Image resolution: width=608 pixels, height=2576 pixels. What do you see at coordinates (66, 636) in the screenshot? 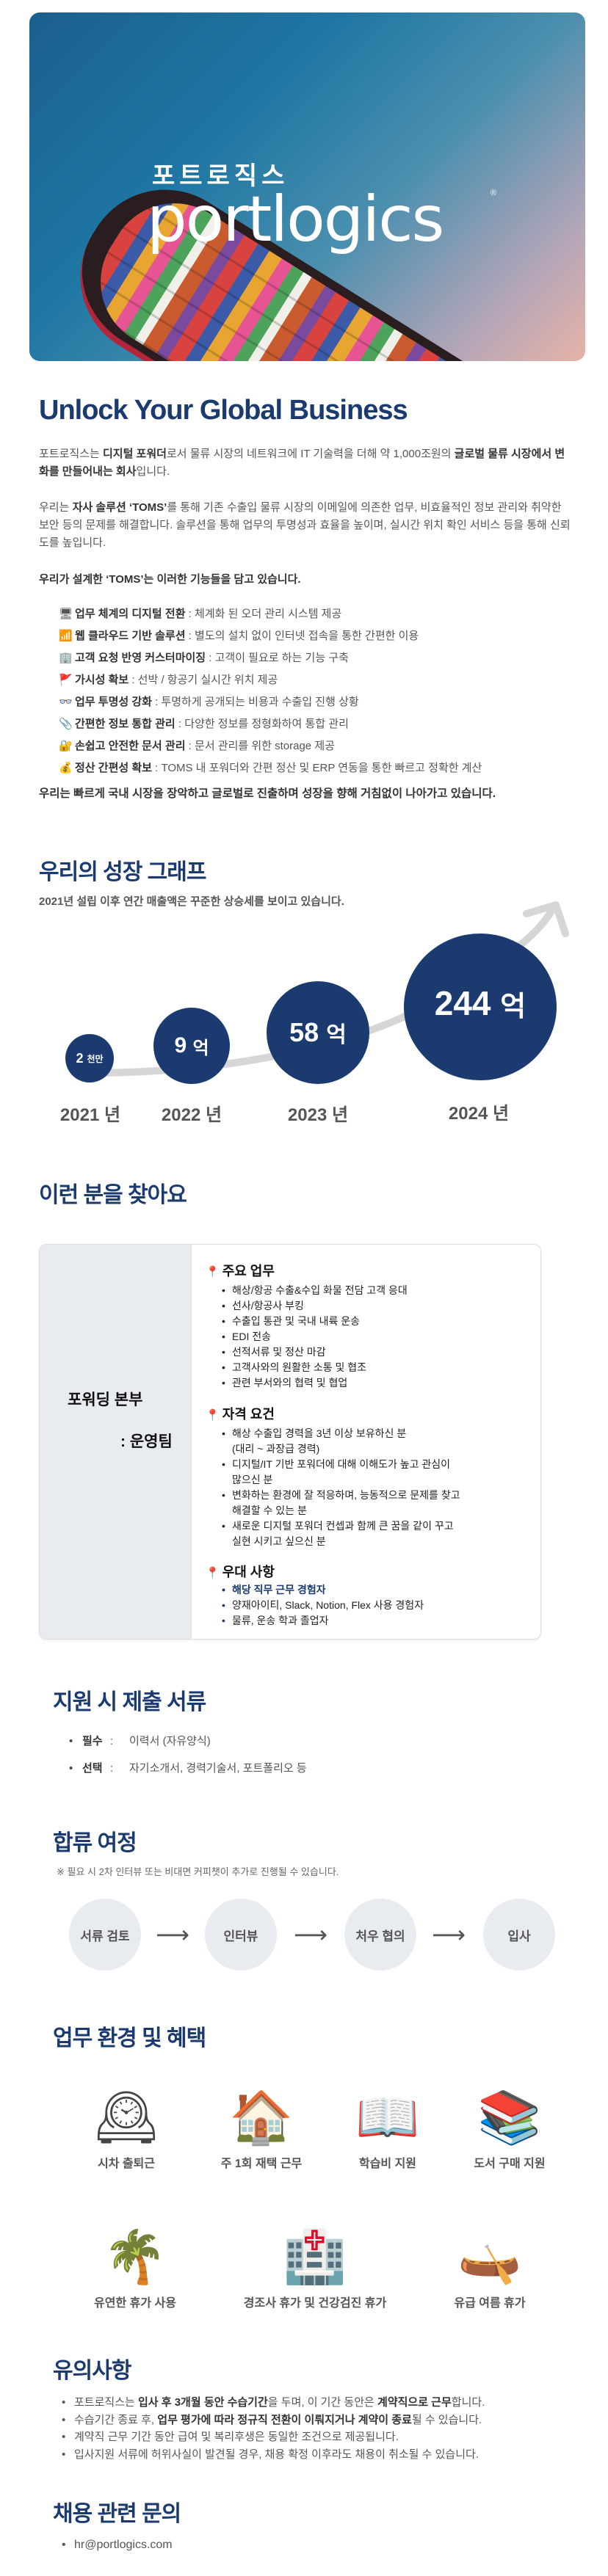
I see `wireless-icon: 📶` at bounding box center [66, 636].